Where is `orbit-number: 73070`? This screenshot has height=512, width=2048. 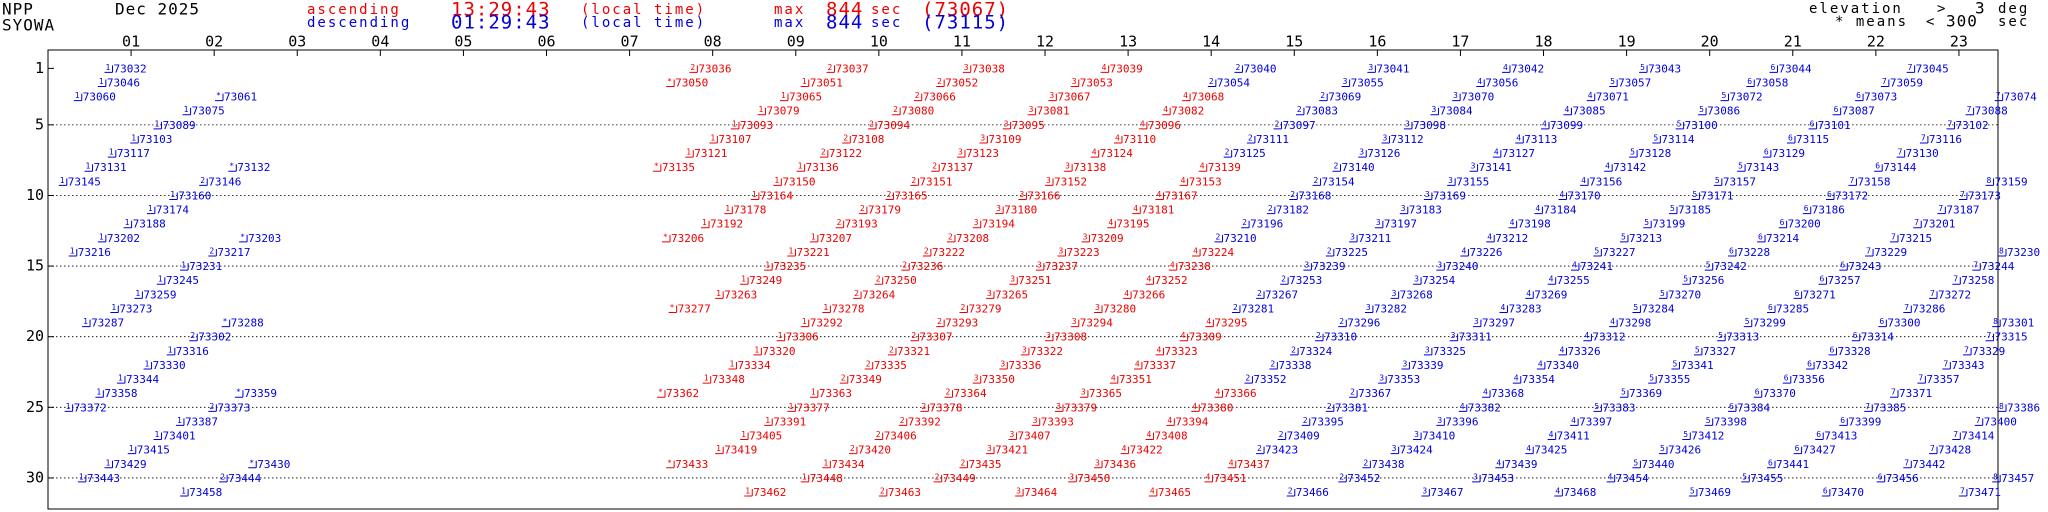 orbit-number: 73070 is located at coordinates (1477, 97).